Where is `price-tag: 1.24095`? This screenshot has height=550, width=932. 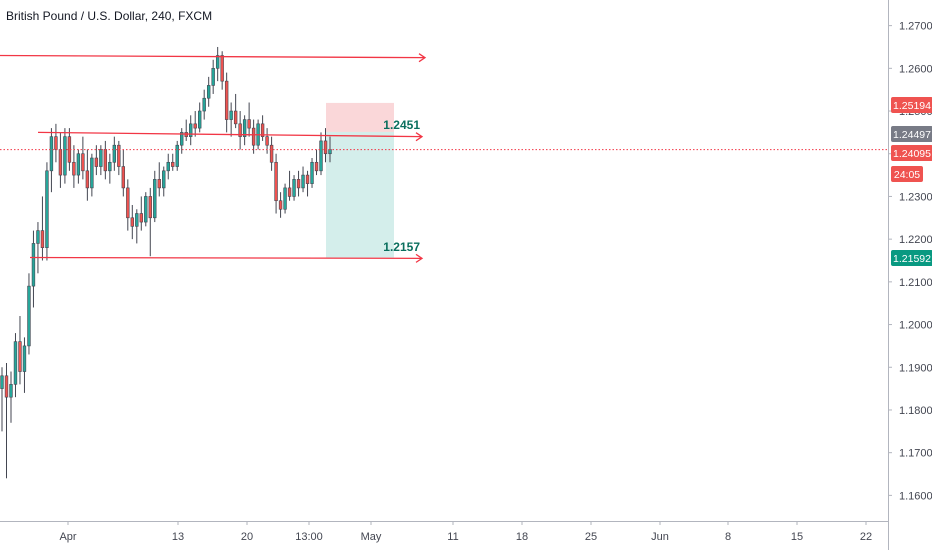 price-tag: 1.24095 is located at coordinates (911, 153).